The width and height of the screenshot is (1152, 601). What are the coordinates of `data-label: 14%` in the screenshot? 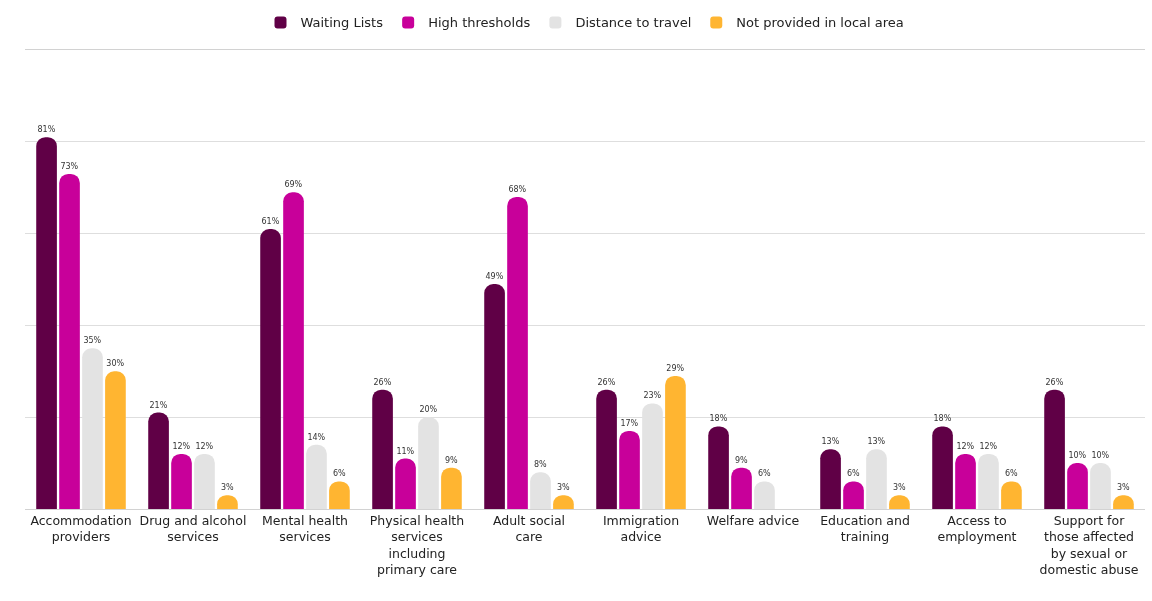 It's located at (316, 437).